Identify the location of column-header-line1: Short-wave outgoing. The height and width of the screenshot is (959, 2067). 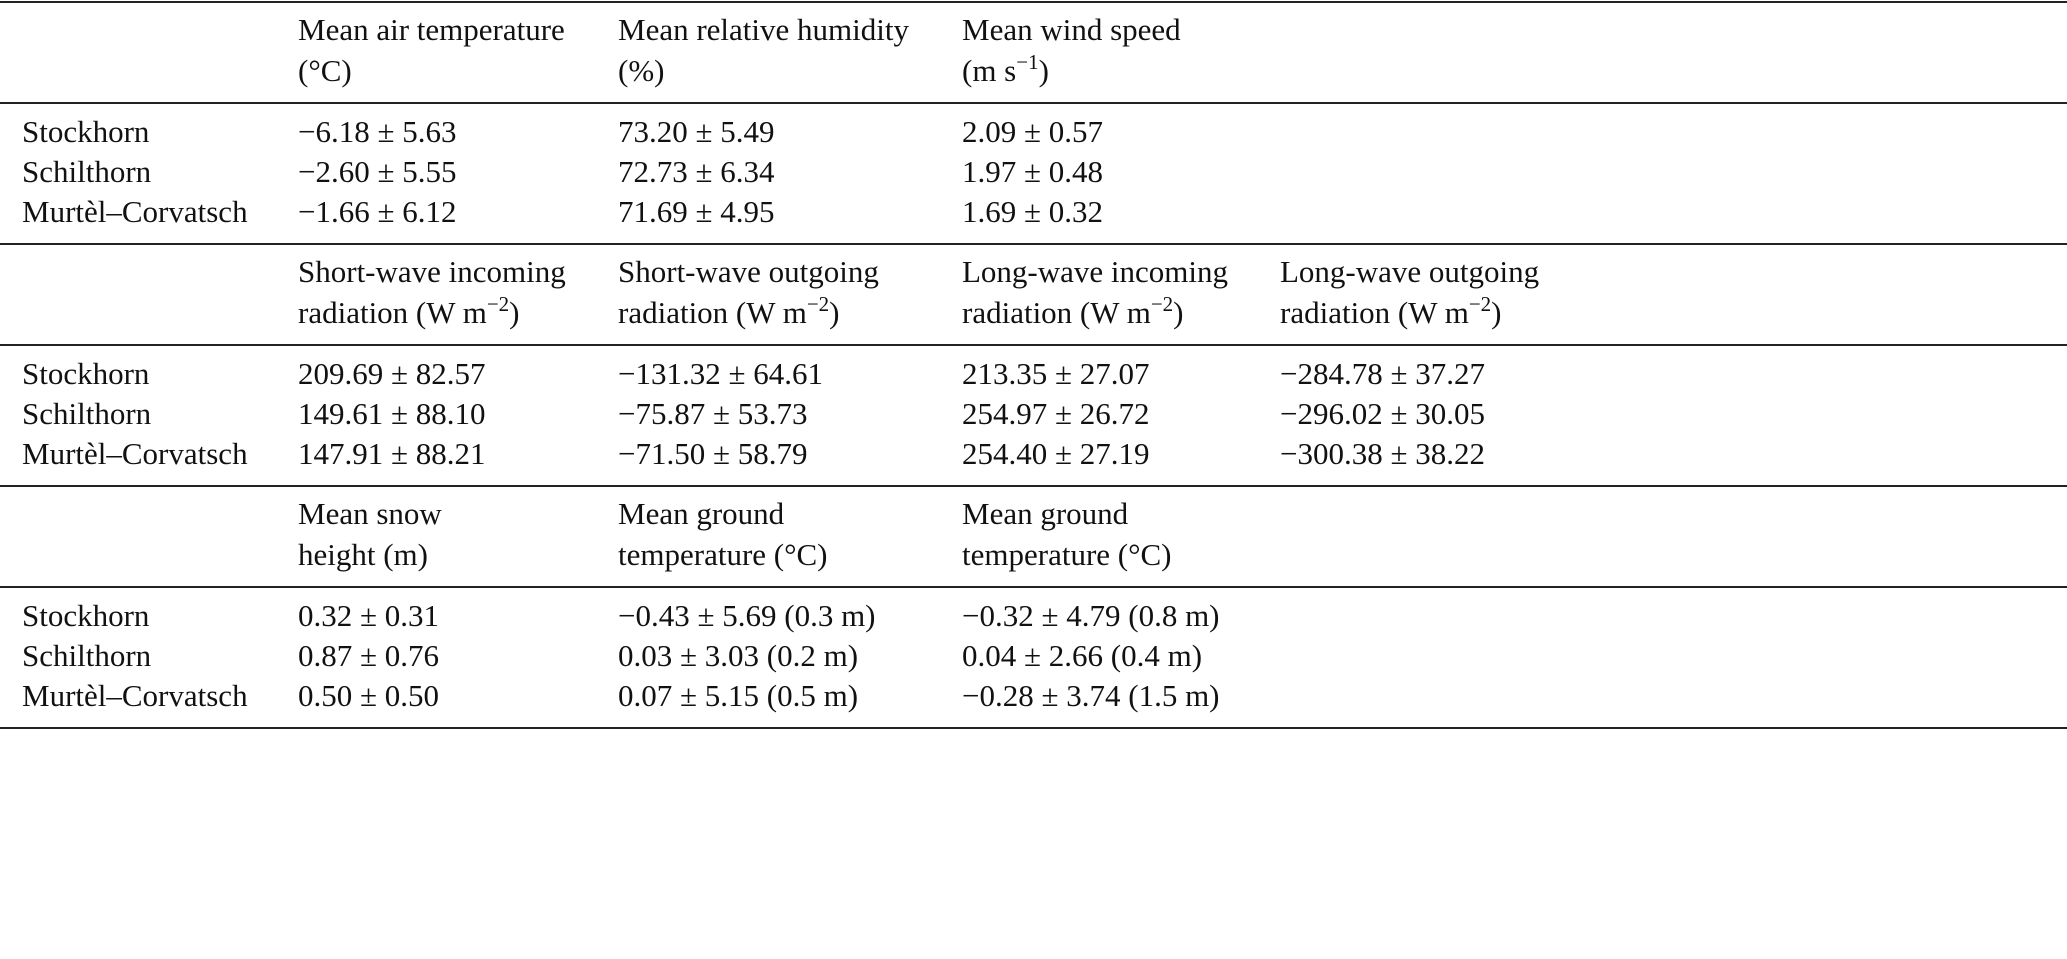
(748, 271).